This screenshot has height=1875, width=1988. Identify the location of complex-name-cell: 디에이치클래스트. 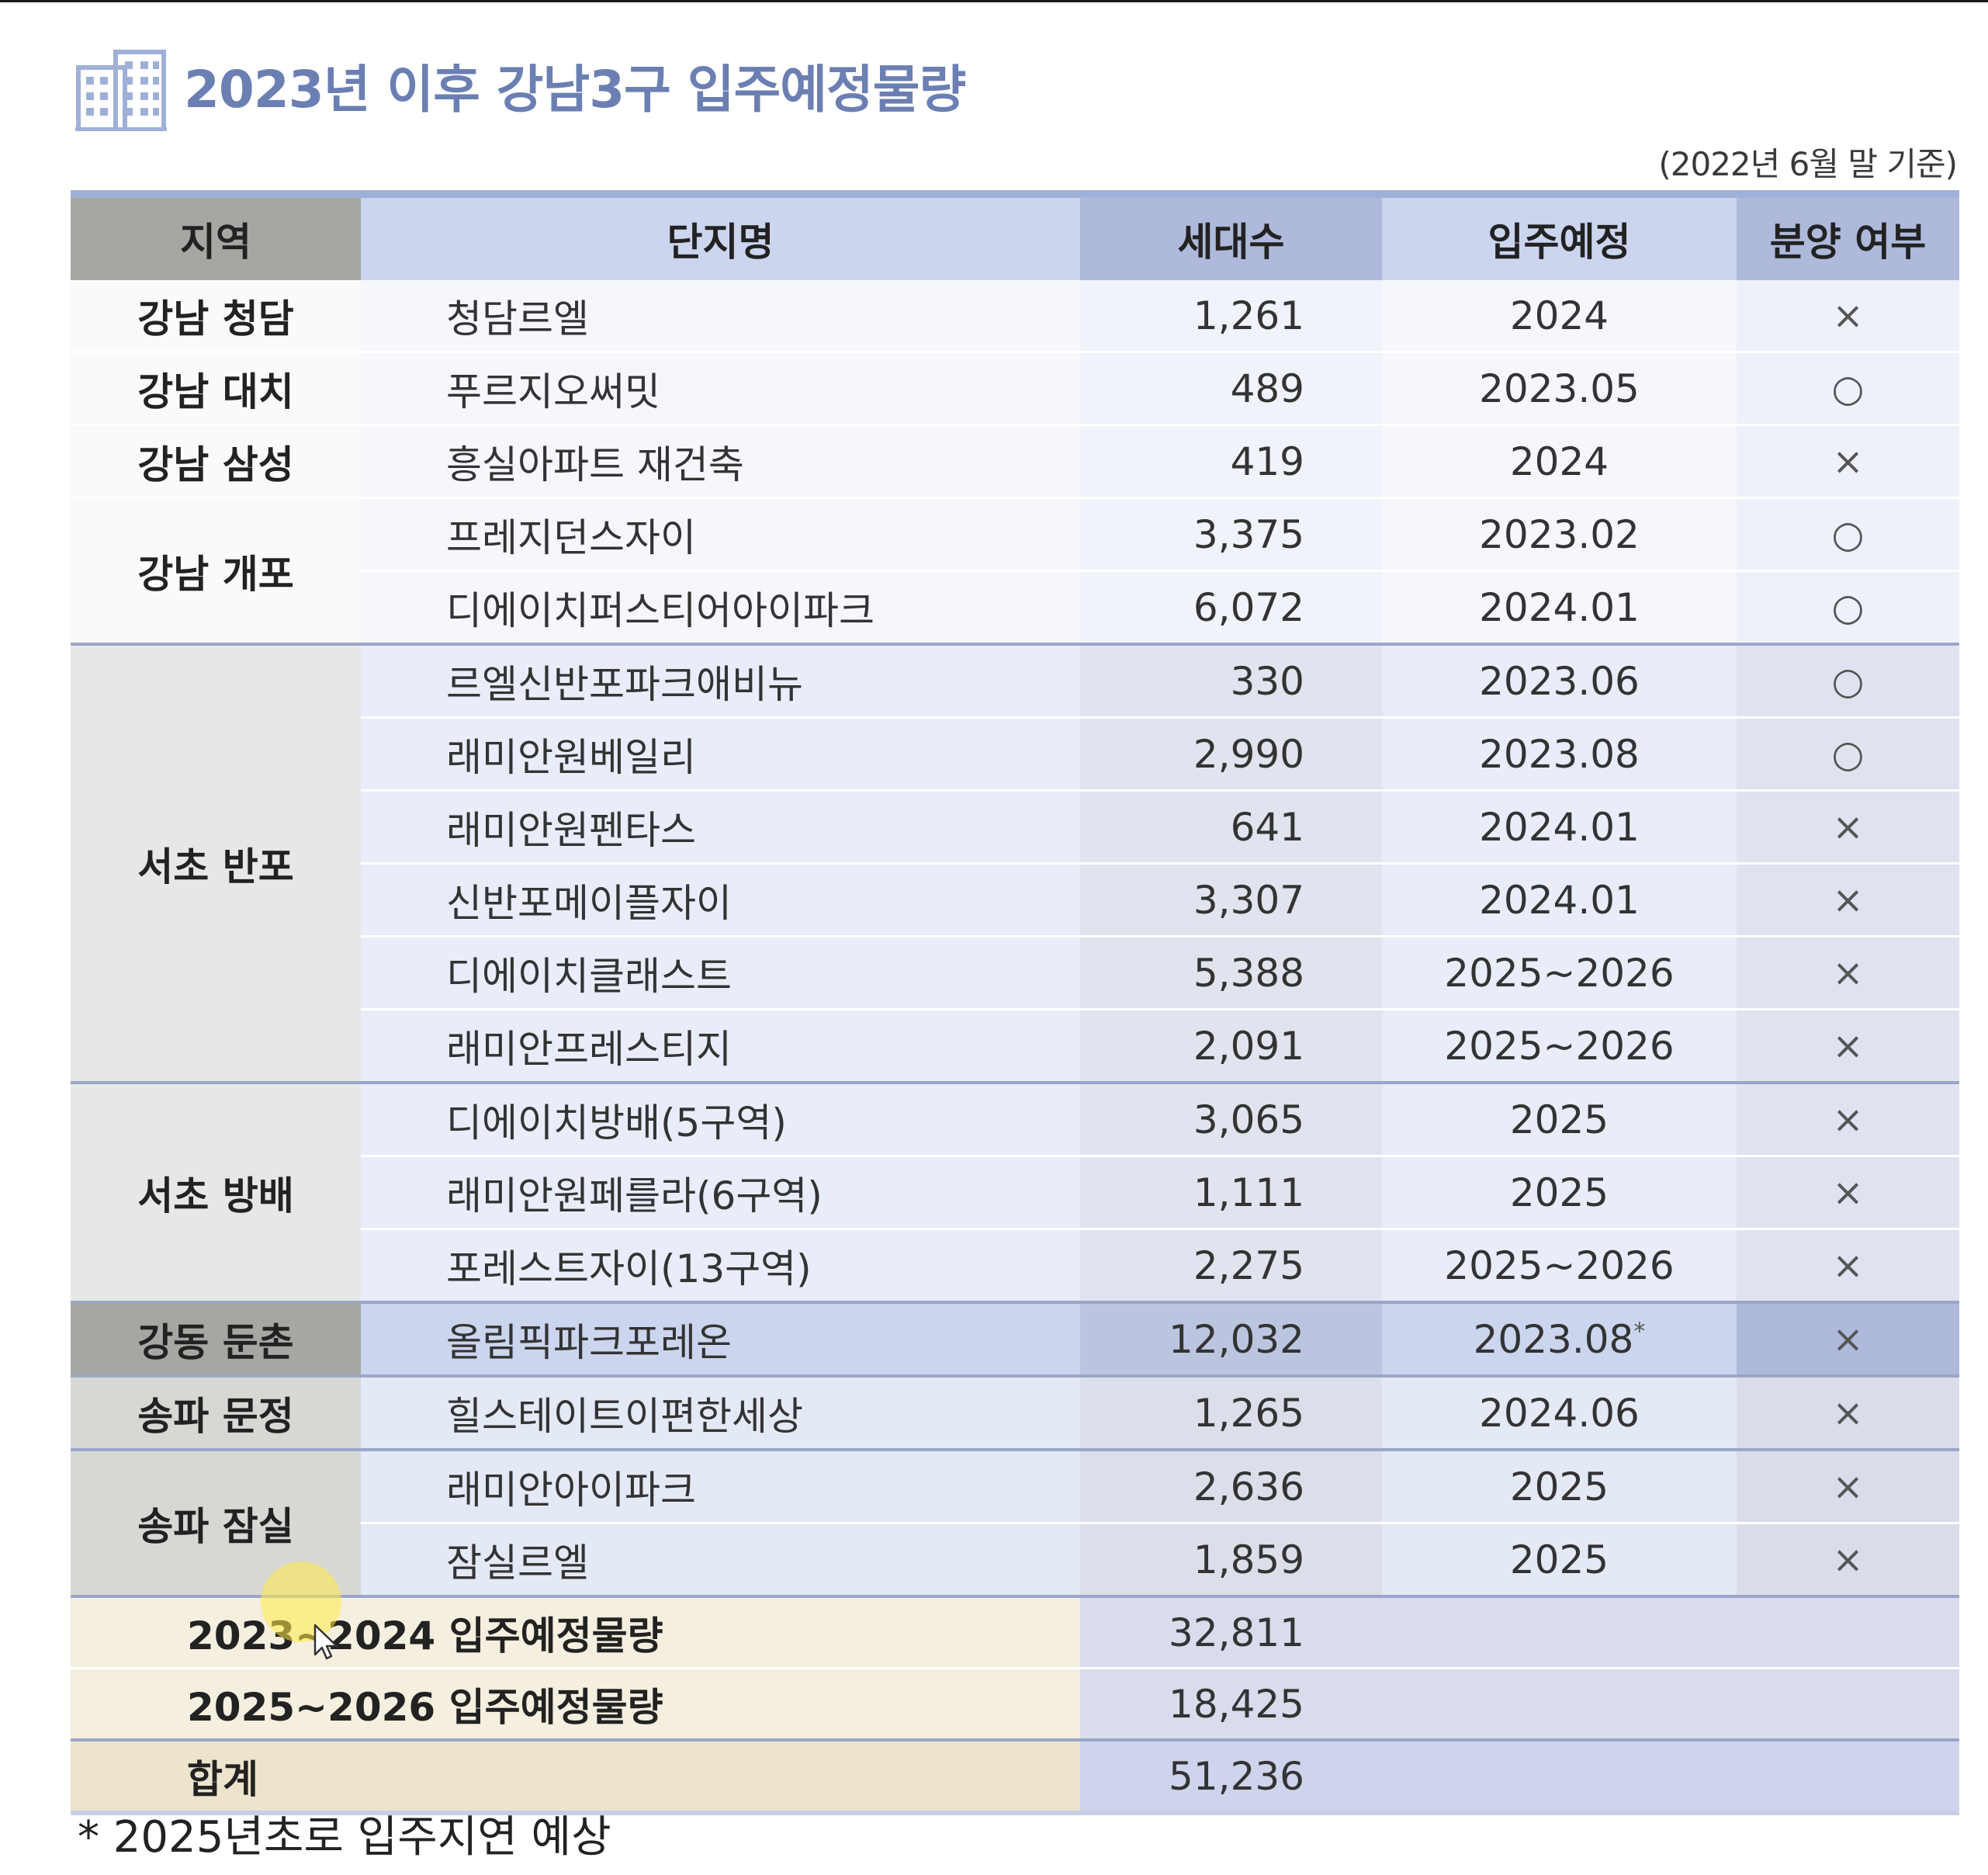
(720, 973).